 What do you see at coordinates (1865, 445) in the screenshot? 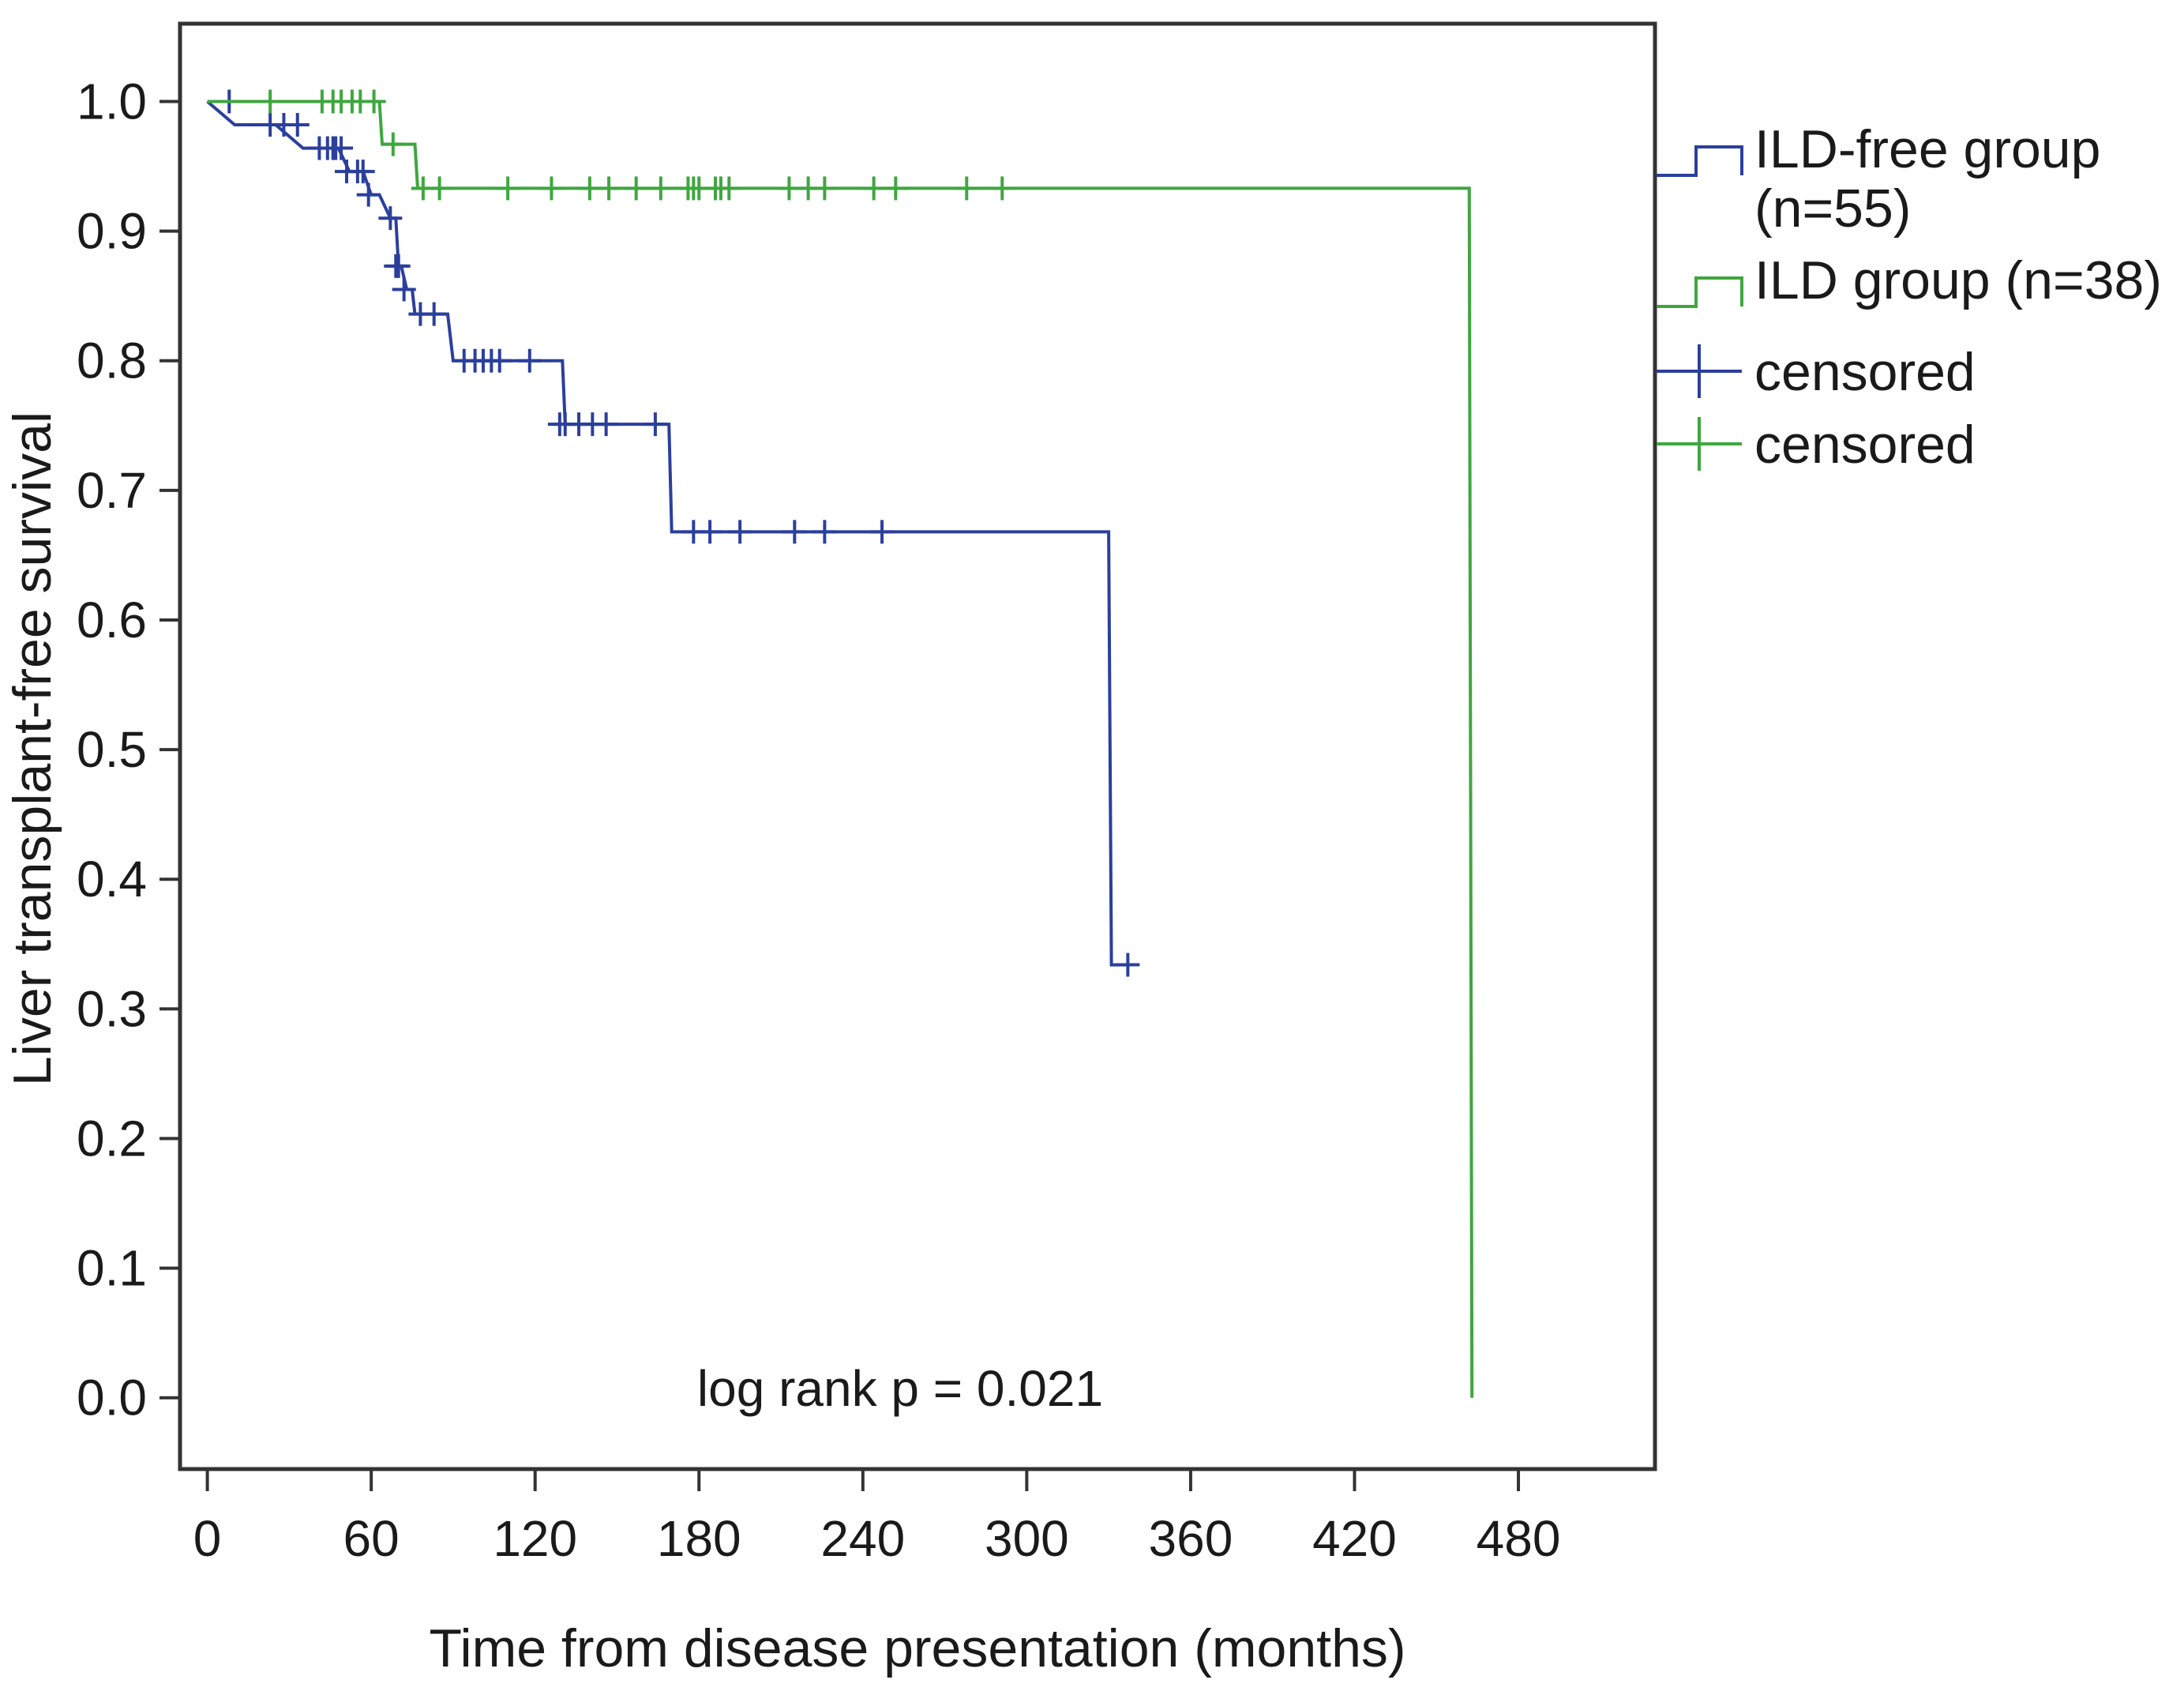
I see `legend-censored-label-1: censored` at bounding box center [1865, 445].